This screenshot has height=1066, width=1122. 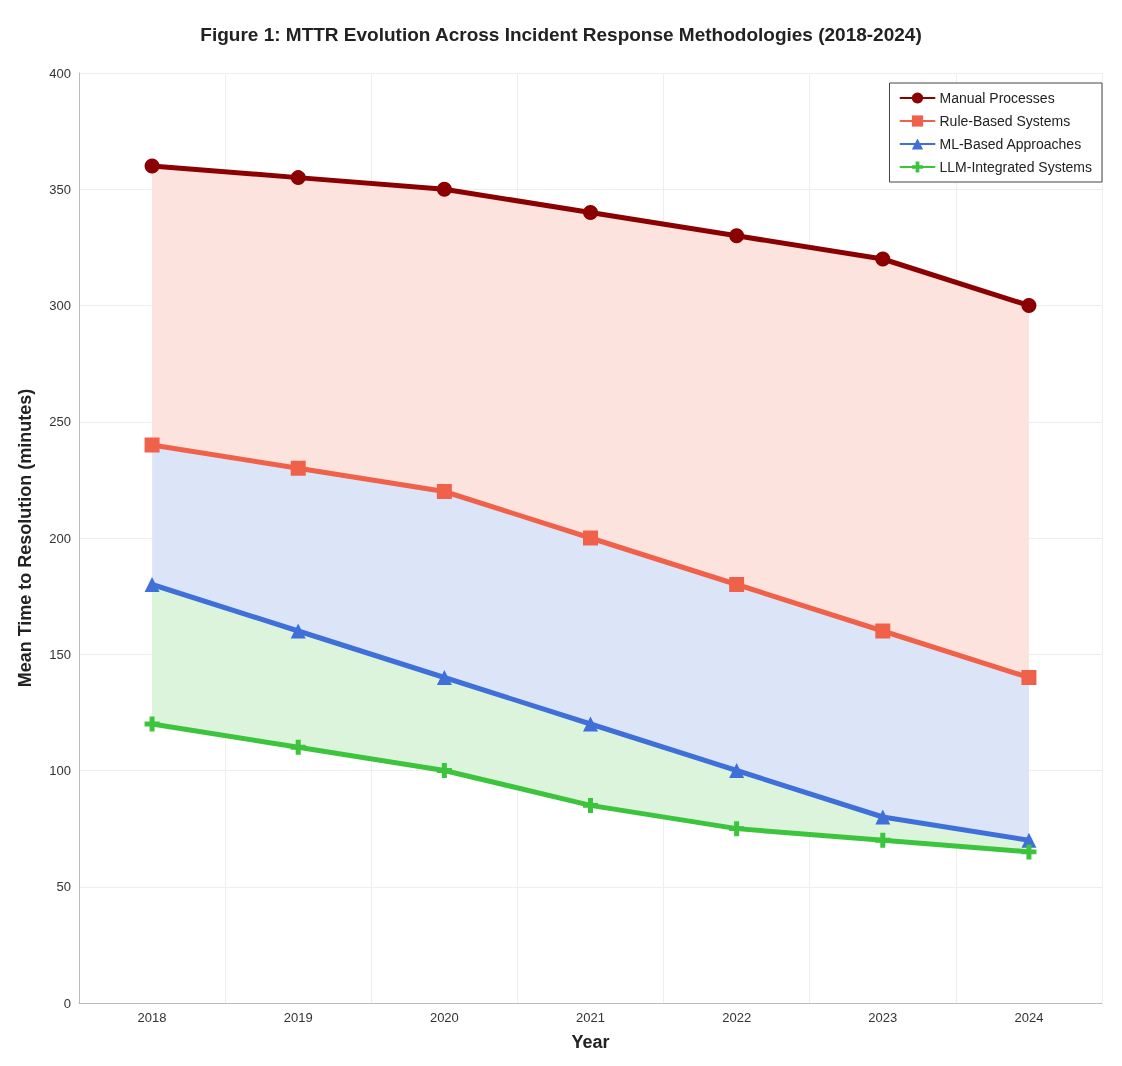 What do you see at coordinates (1016, 167) in the screenshot?
I see `legend-label: LLM-Integrated Systems` at bounding box center [1016, 167].